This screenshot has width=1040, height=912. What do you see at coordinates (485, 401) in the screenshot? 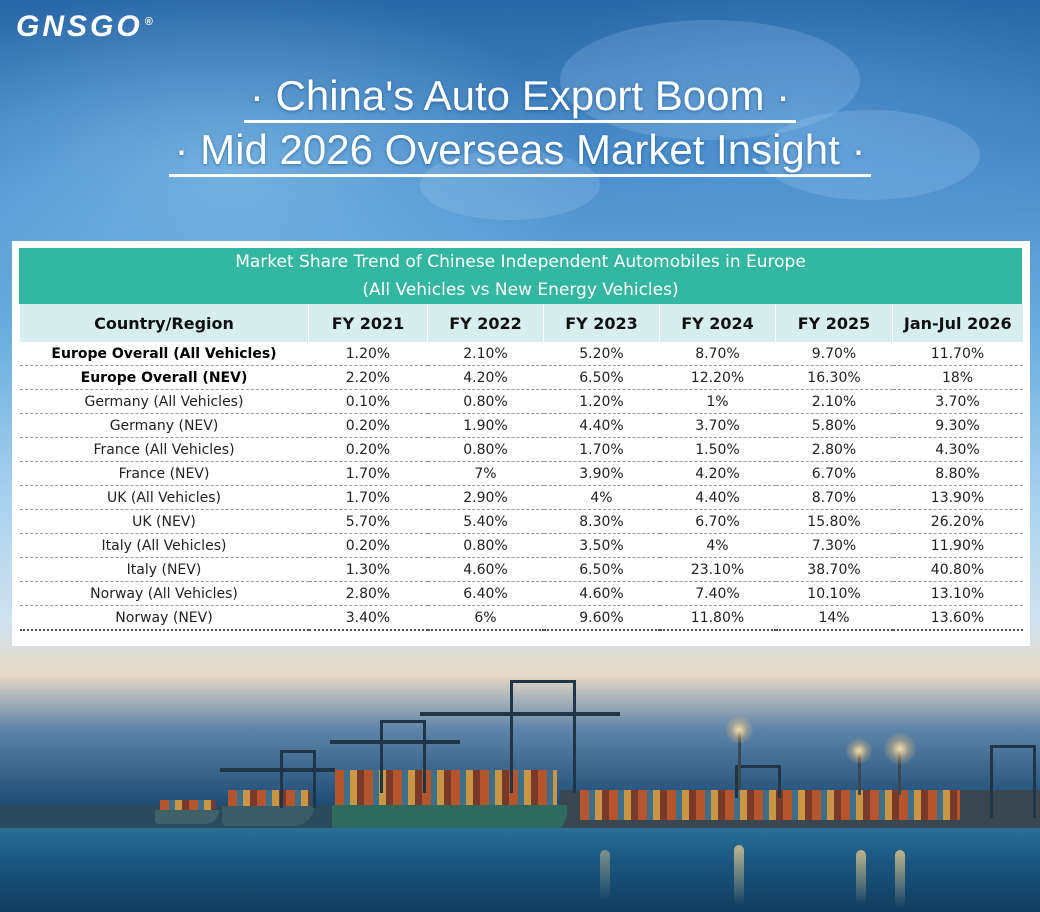
I see `share-cell: 0.80%` at bounding box center [485, 401].